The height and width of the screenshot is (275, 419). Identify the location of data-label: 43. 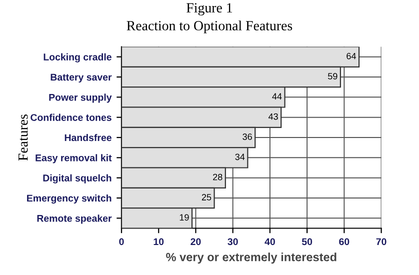
(273, 116).